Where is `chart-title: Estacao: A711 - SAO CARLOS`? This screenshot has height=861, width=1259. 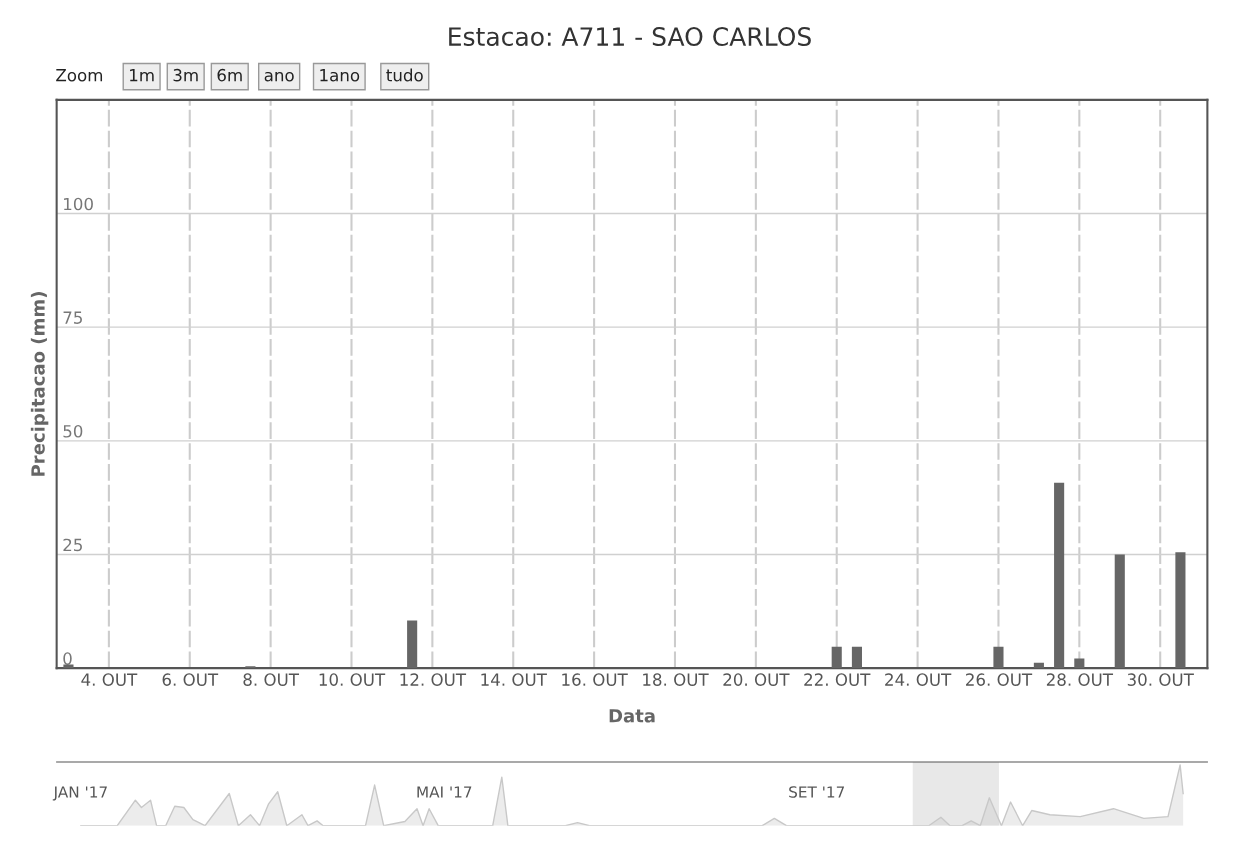
chart-title: Estacao: A711 - SAO CARLOS is located at coordinates (630, 36).